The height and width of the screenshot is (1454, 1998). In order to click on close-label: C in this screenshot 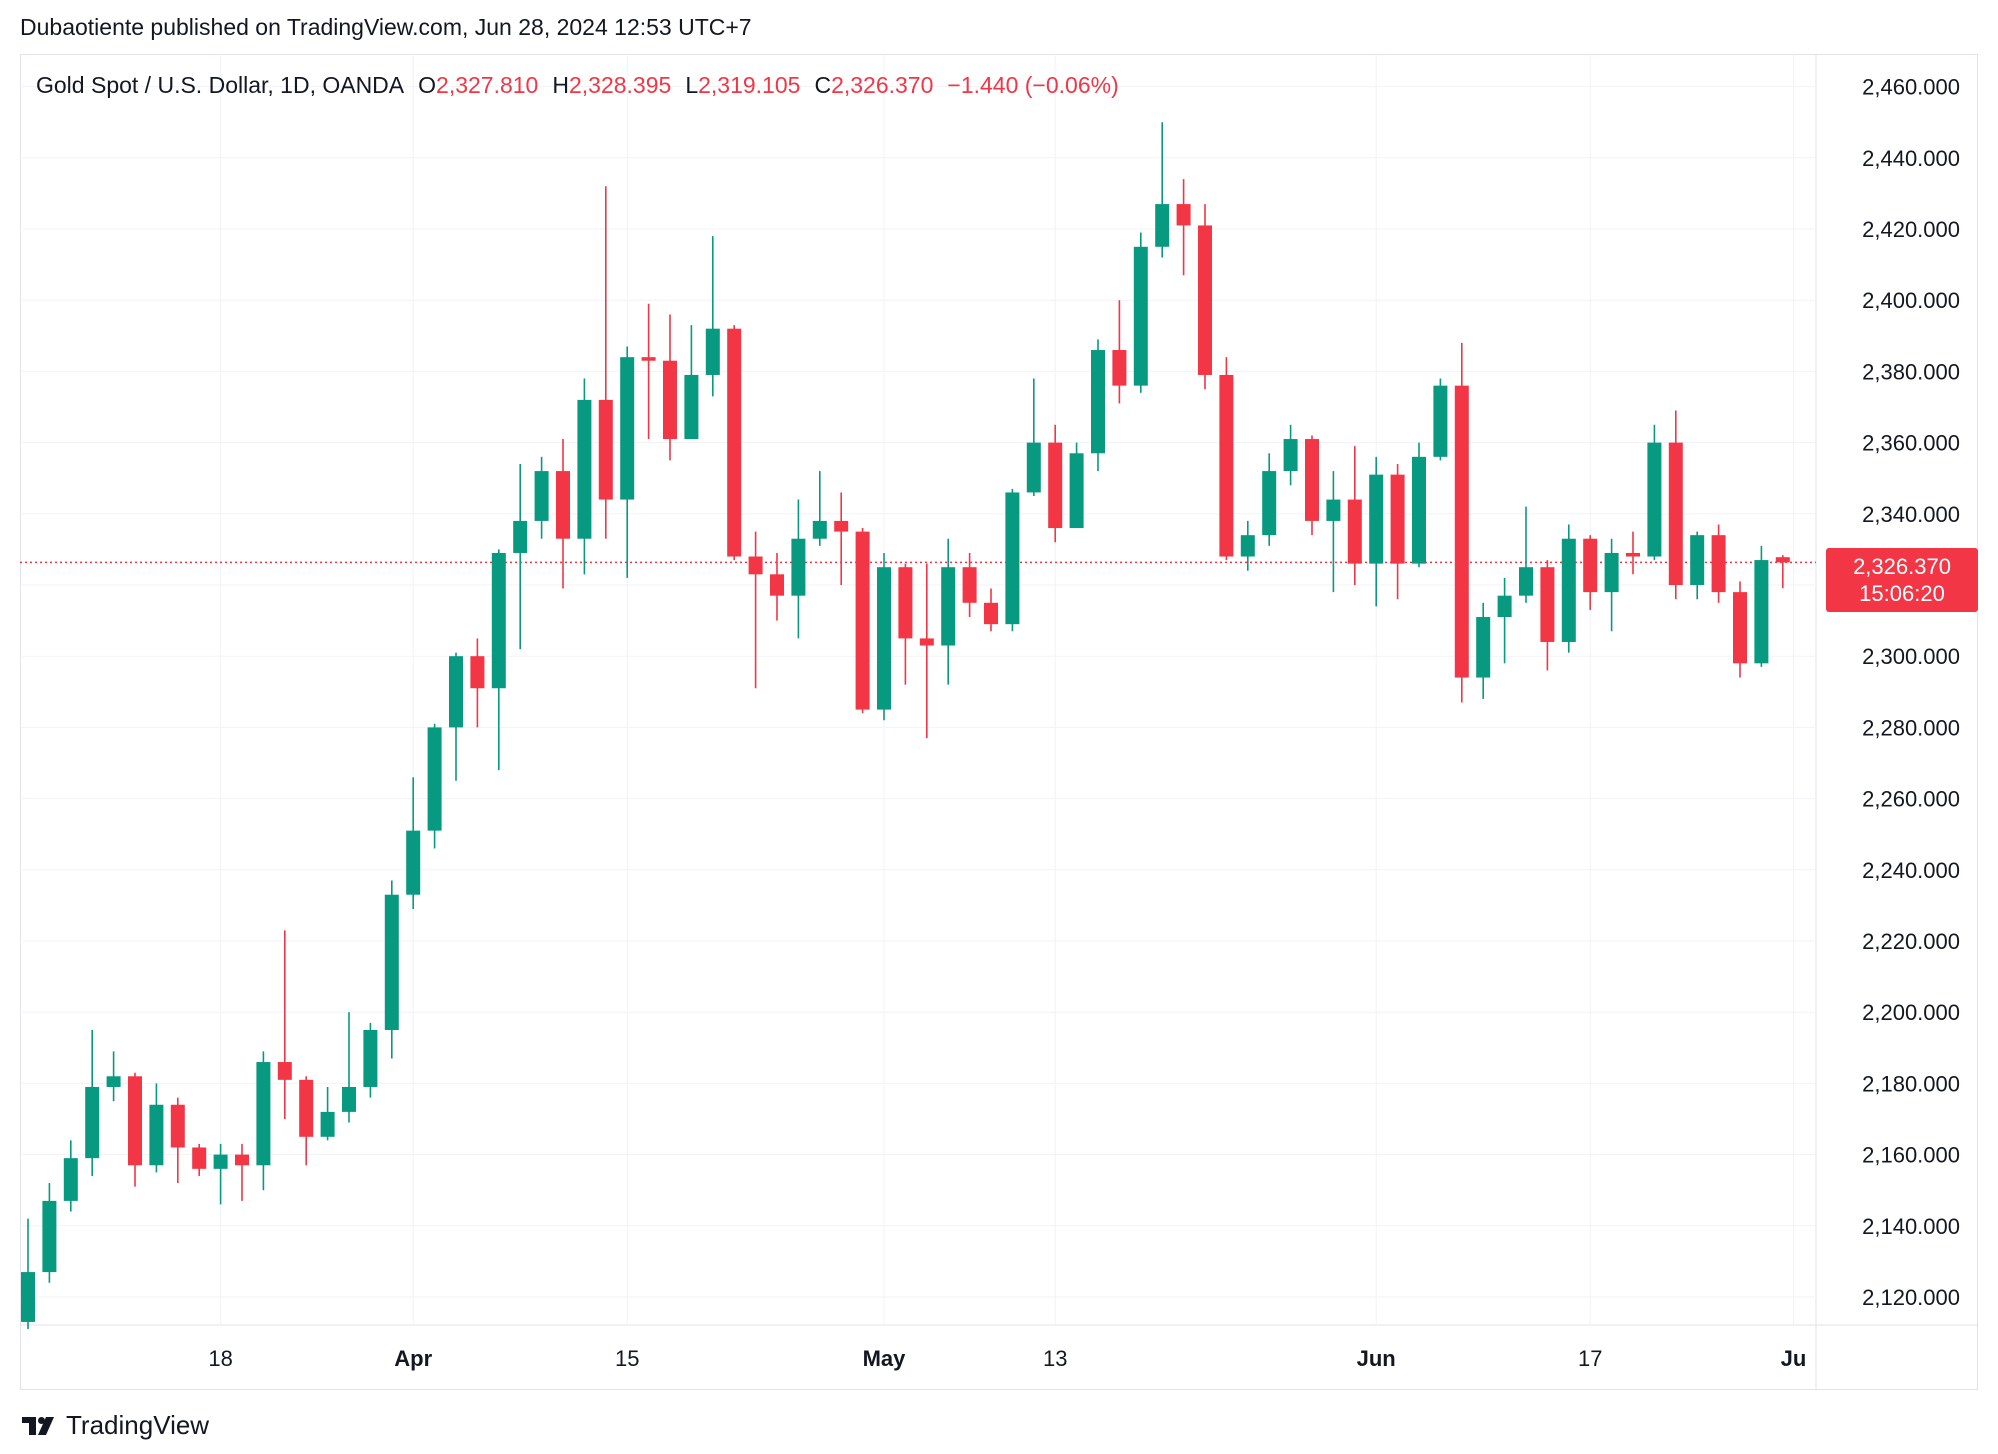, I will do `click(823, 85)`.